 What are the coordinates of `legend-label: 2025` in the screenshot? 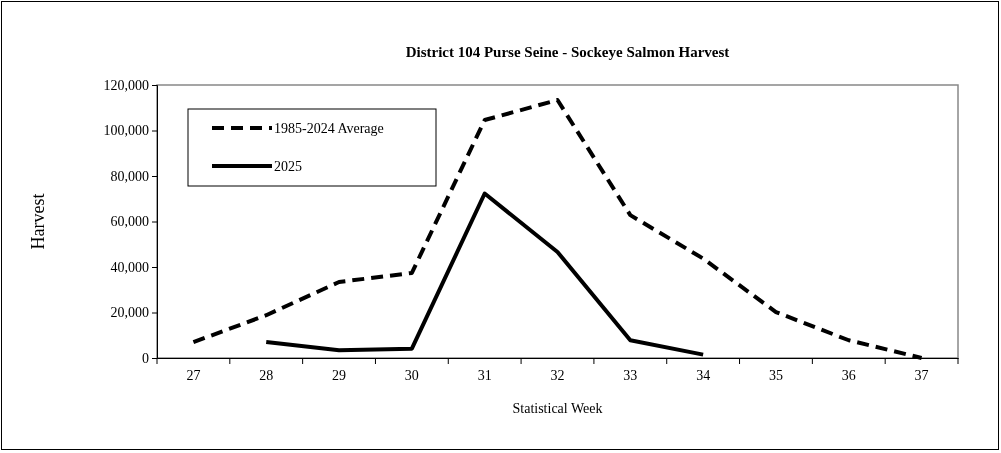 It's located at (288, 166).